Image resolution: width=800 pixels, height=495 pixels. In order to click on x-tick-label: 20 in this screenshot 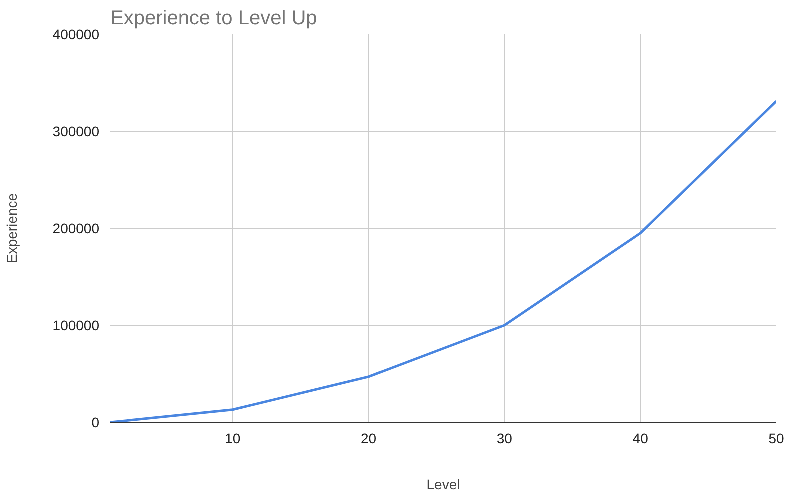, I will do `click(368, 438)`.